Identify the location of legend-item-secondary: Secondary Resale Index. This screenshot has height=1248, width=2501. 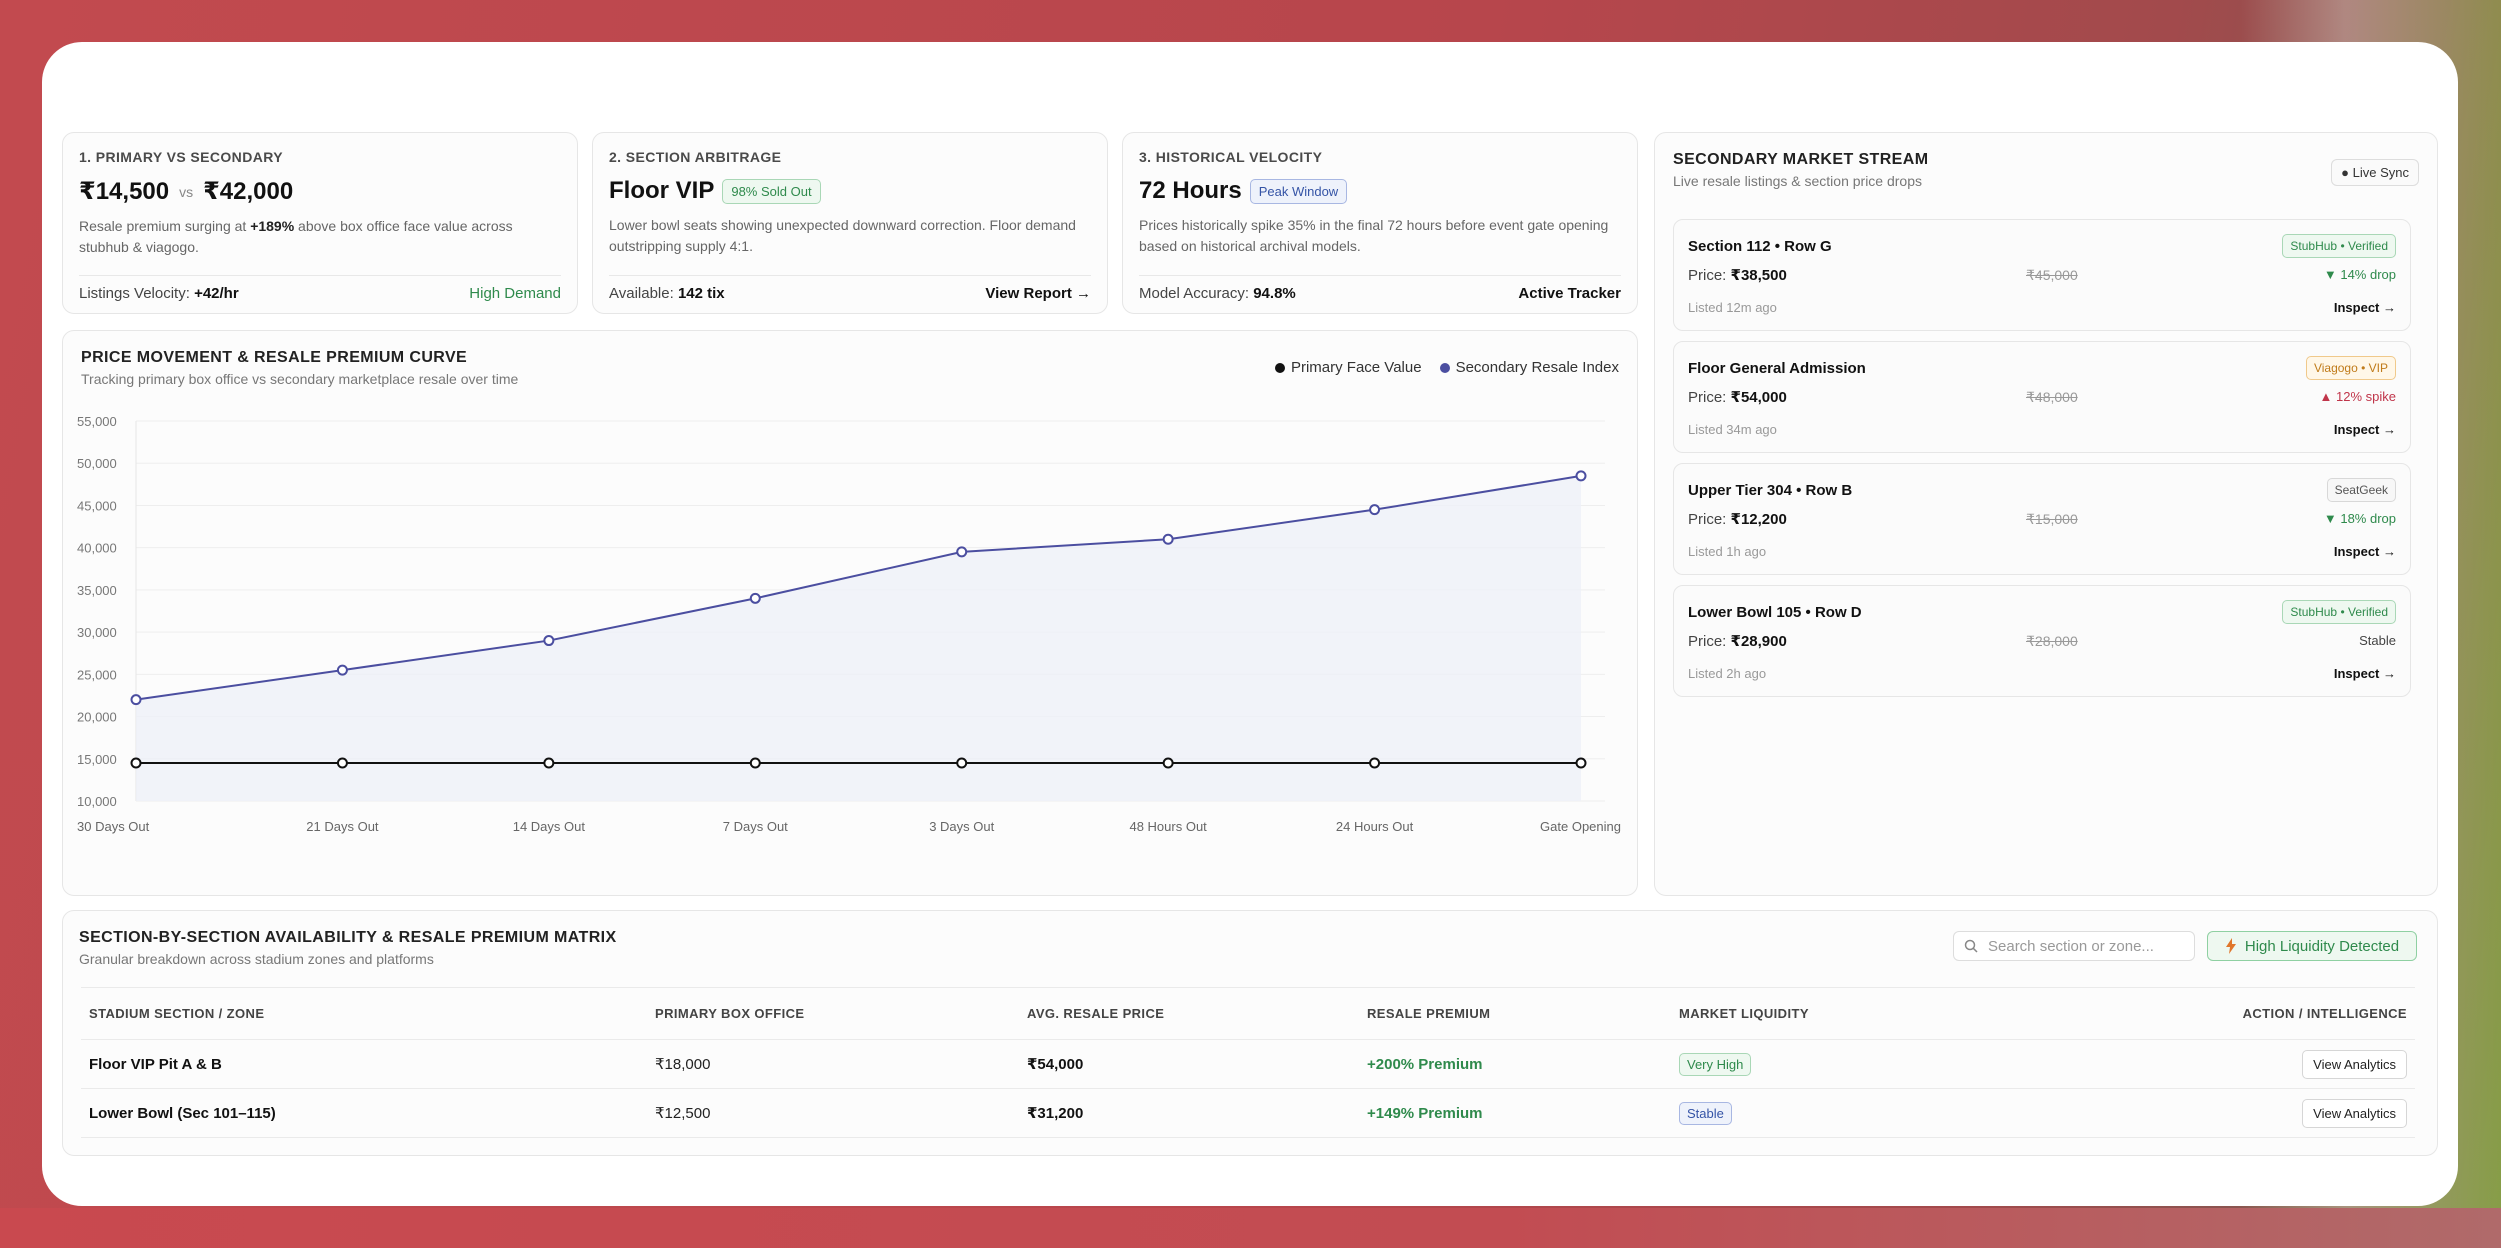
(1529, 367).